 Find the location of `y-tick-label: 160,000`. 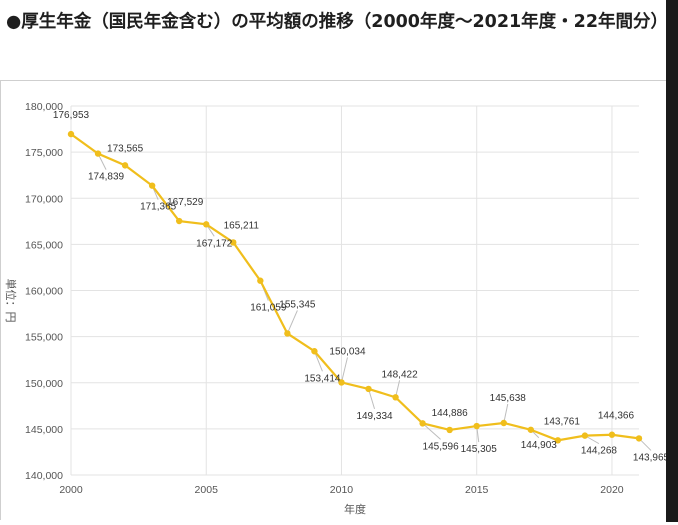

y-tick-label: 160,000 is located at coordinates (44, 292).